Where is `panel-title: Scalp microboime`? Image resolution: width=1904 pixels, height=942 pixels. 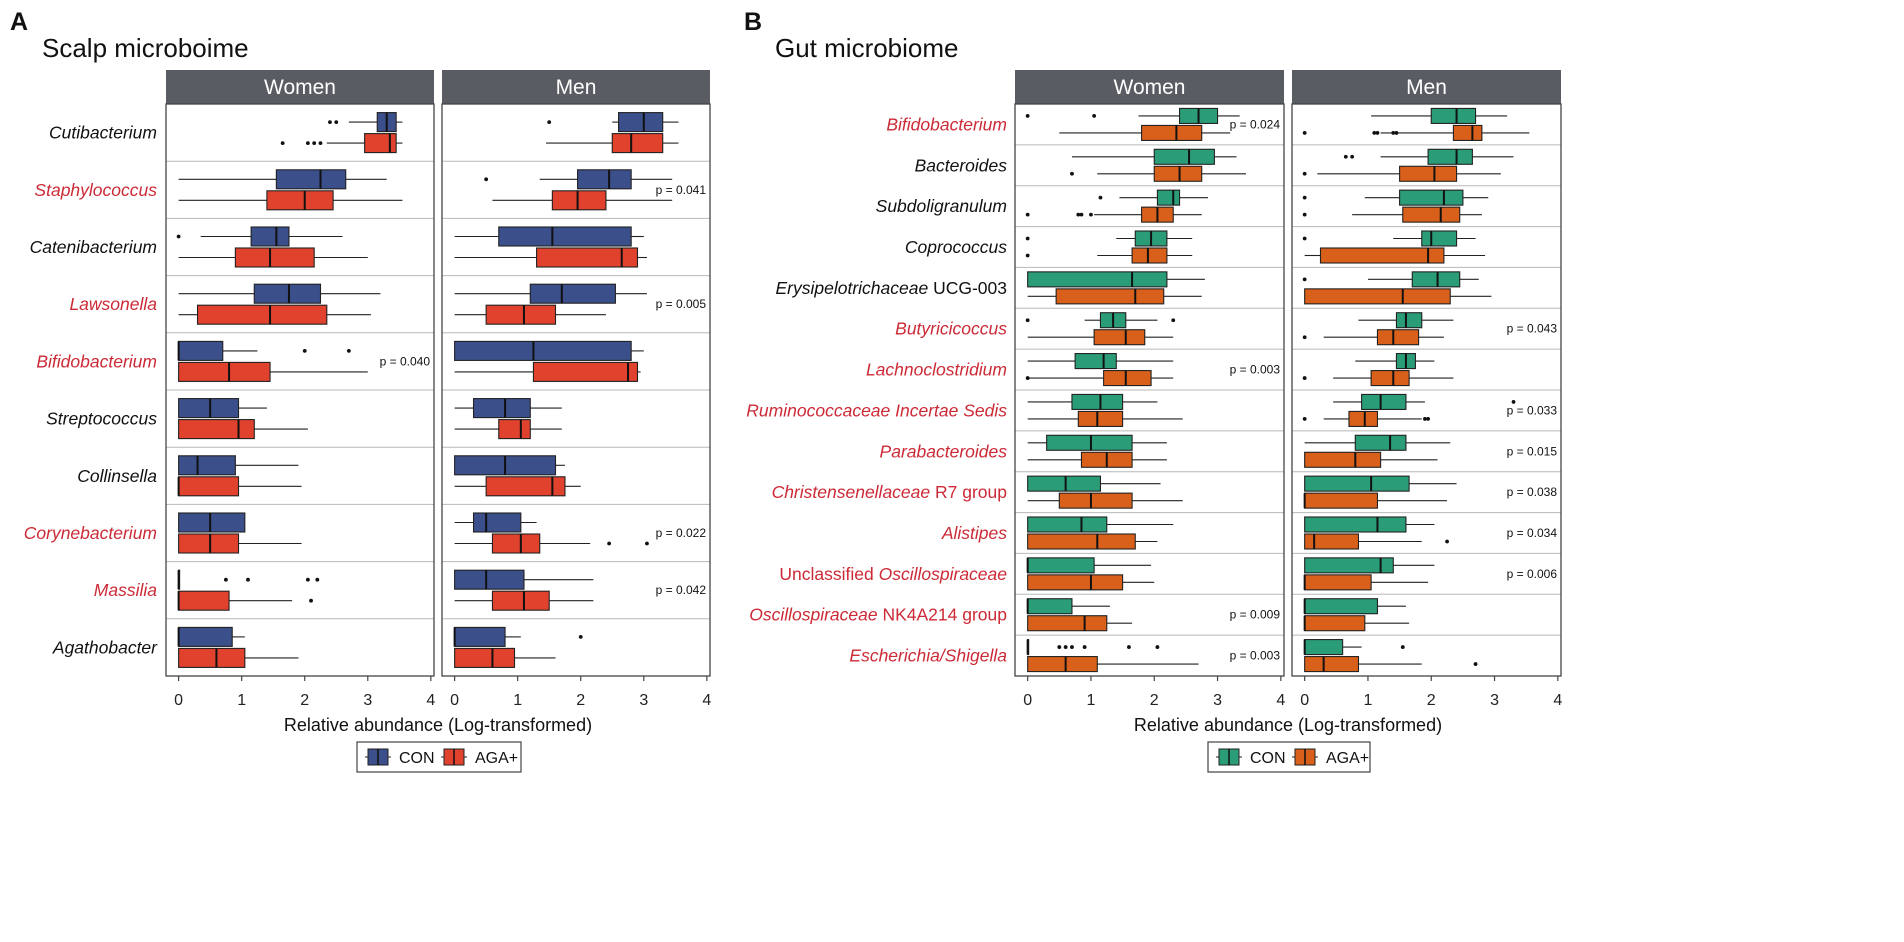 panel-title: Scalp microboime is located at coordinates (145, 48).